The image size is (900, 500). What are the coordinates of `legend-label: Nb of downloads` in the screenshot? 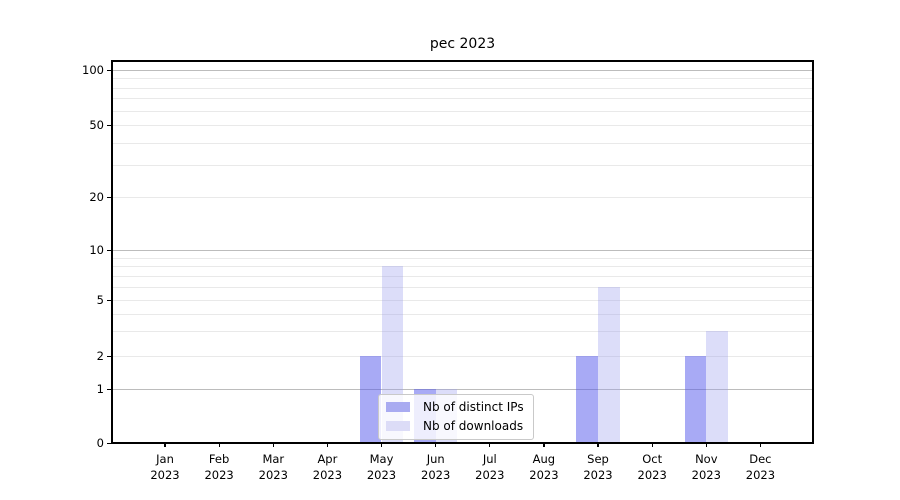 It's located at (473, 426).